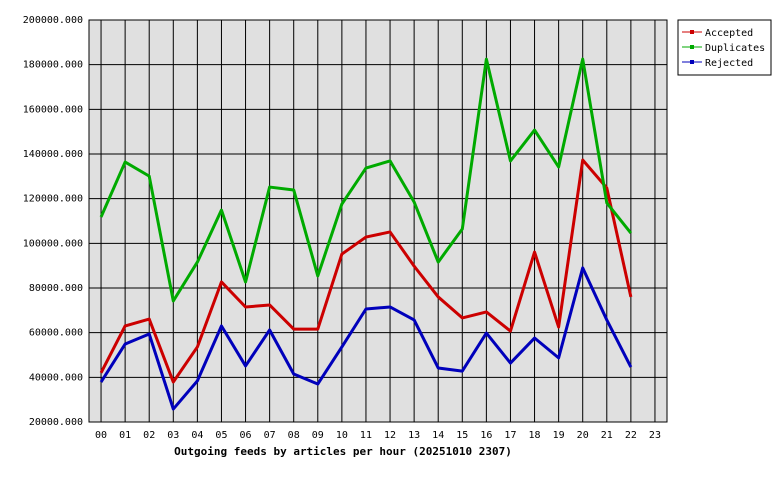  Describe the element at coordinates (101, 435) in the screenshot. I see `x-tick-label: 00` at that location.